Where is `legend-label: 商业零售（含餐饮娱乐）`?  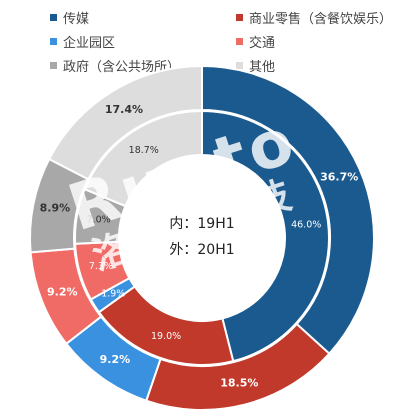
legend-label: 商业零售（含餐饮娱乐） is located at coordinates (321, 19).